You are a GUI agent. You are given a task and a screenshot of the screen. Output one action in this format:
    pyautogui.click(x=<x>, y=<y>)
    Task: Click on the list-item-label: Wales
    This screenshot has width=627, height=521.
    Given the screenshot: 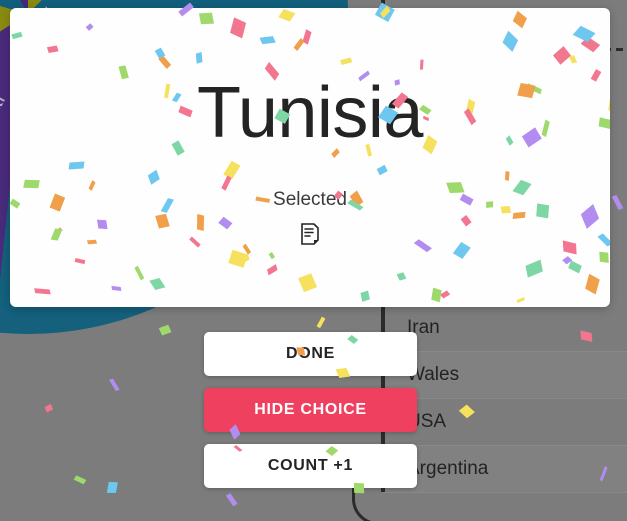 What is the action you would take?
    pyautogui.click(x=433, y=374)
    